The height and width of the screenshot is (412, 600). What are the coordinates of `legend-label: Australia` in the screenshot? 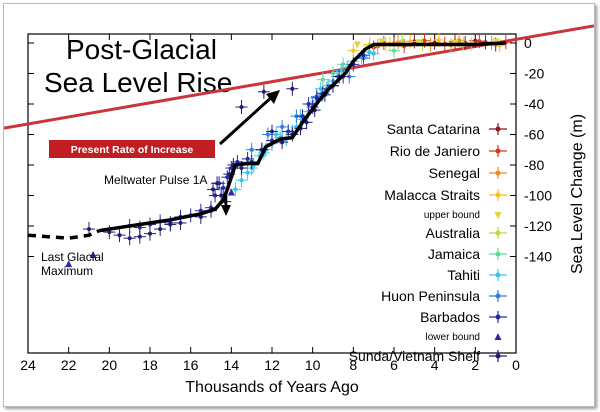 It's located at (453, 233).